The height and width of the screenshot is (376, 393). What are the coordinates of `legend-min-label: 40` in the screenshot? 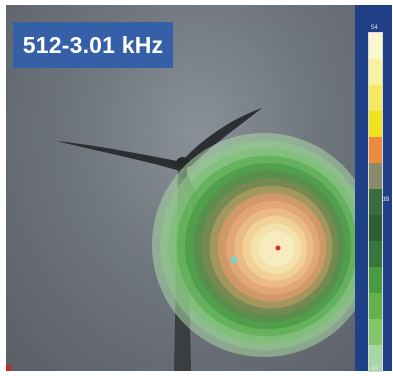 It's located at (374, 369).